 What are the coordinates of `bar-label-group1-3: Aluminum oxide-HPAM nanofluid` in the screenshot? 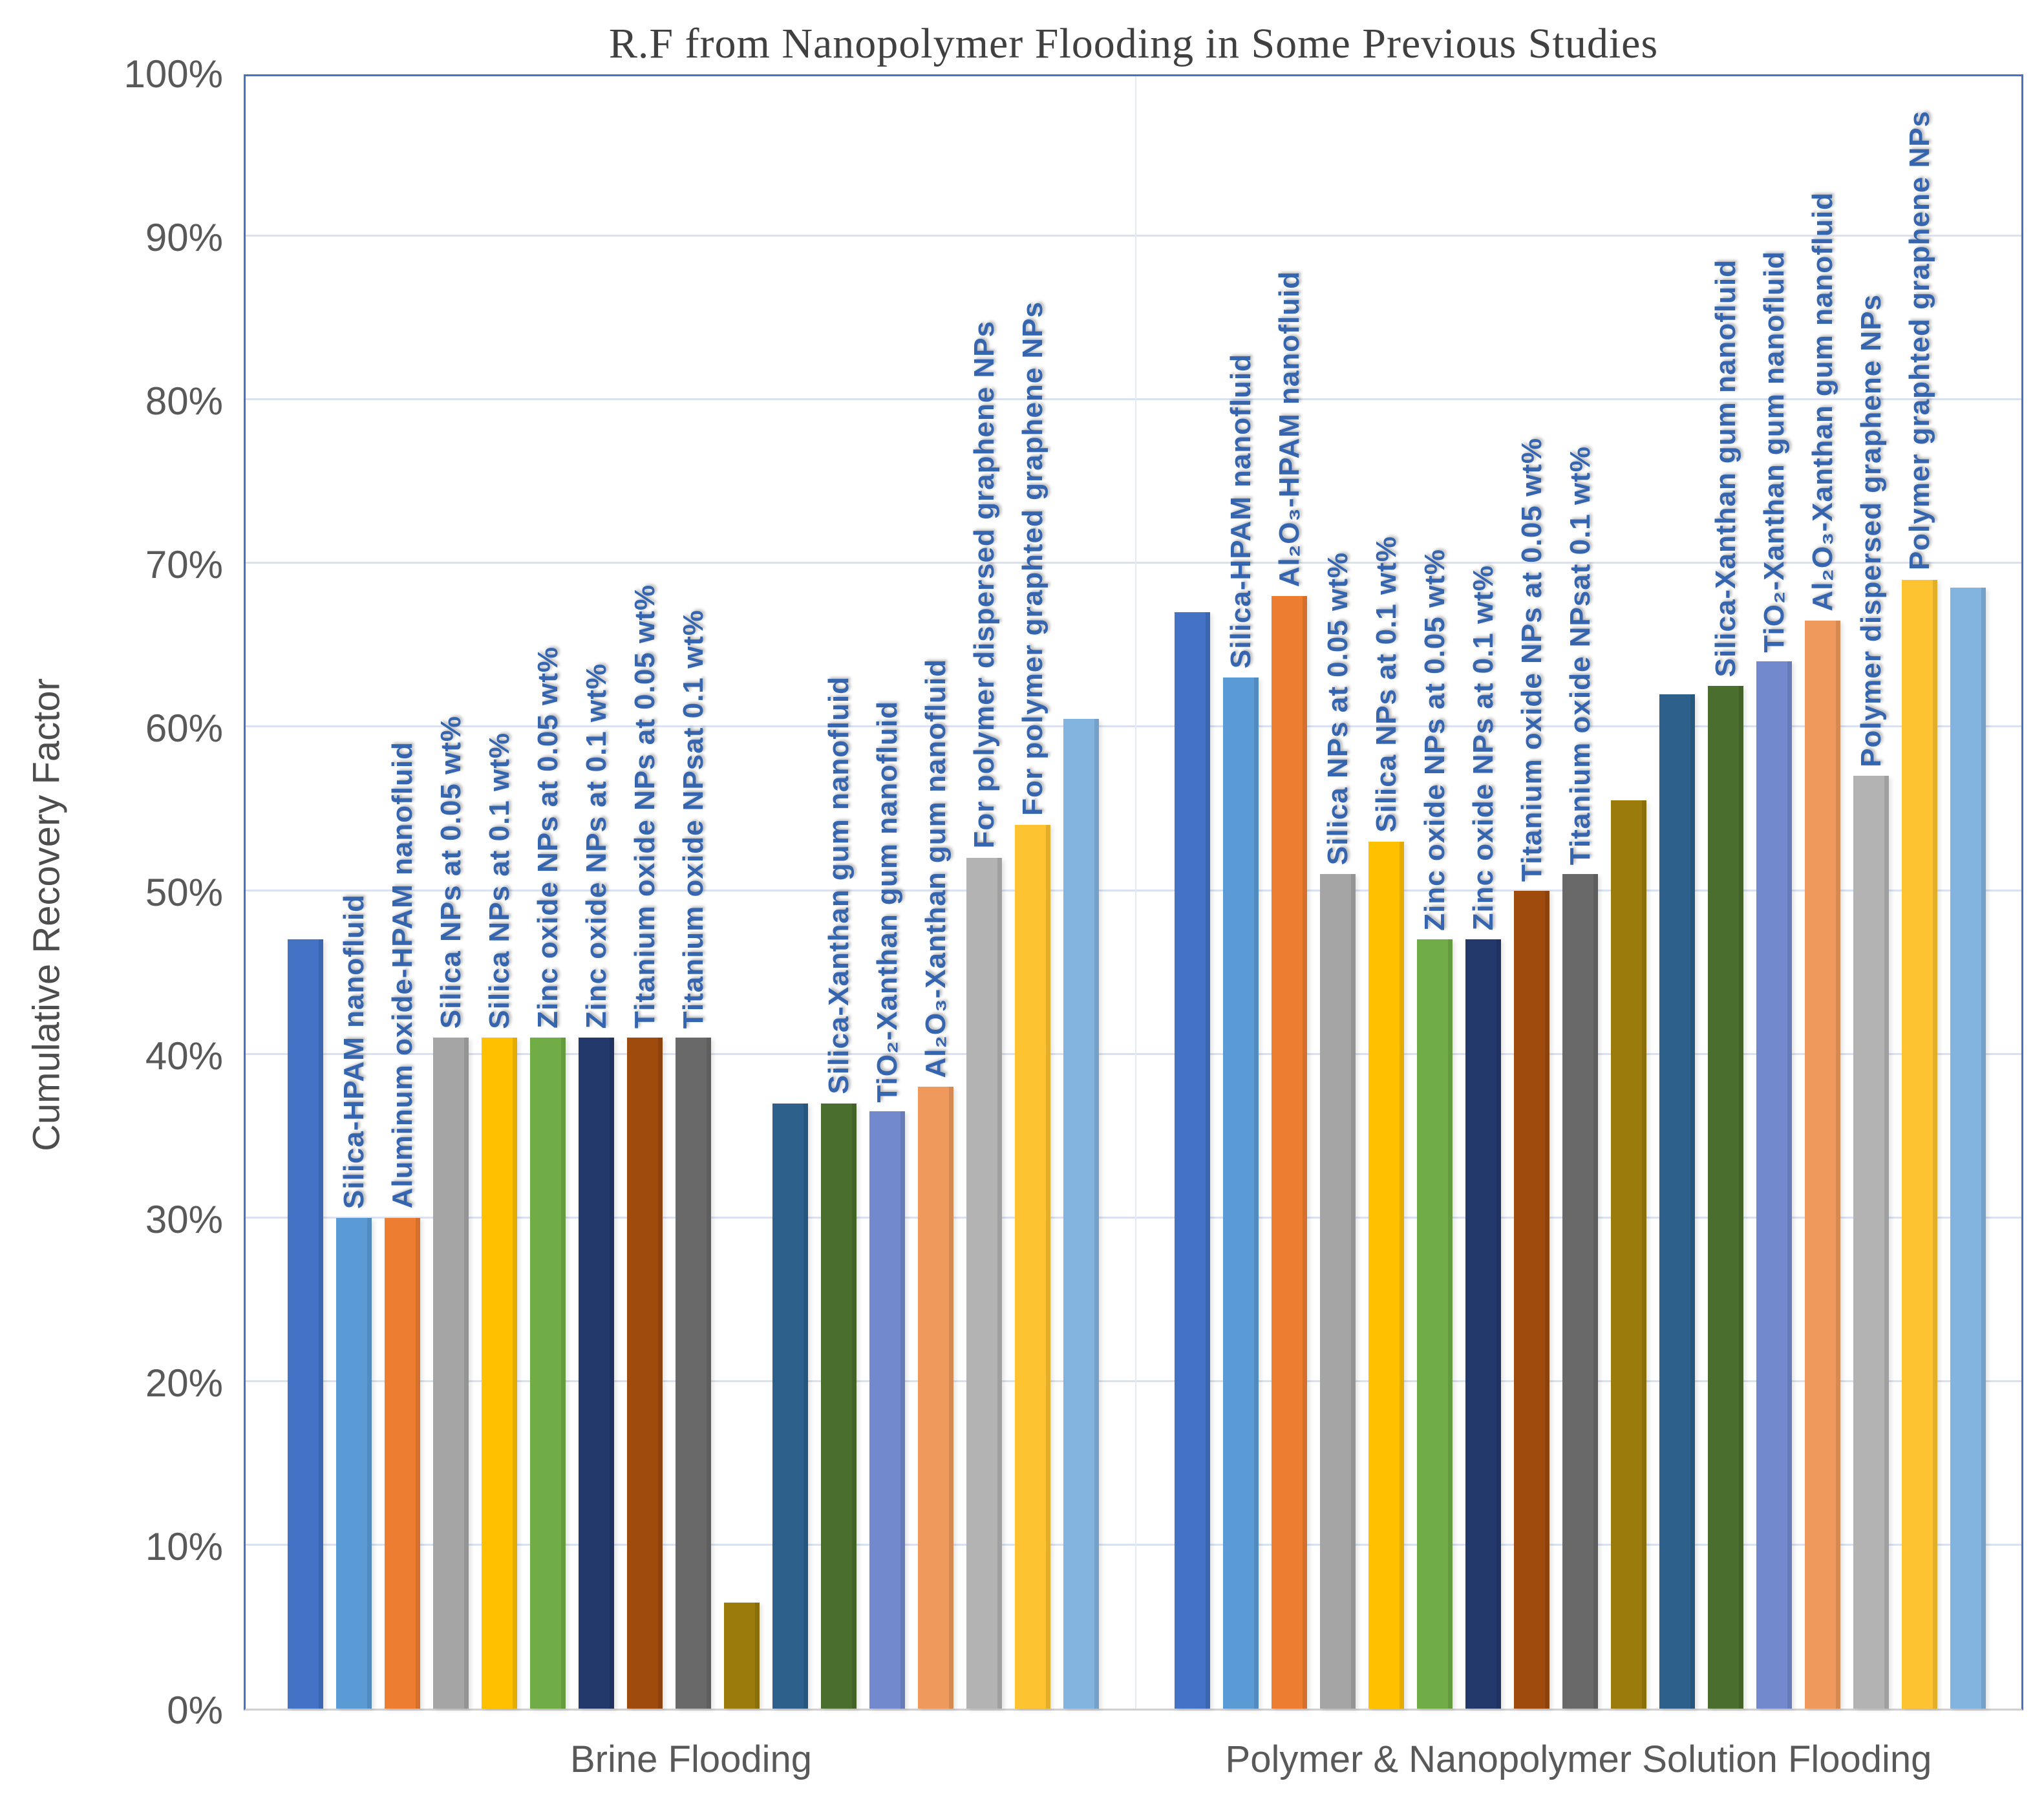 It's located at (403, 975).